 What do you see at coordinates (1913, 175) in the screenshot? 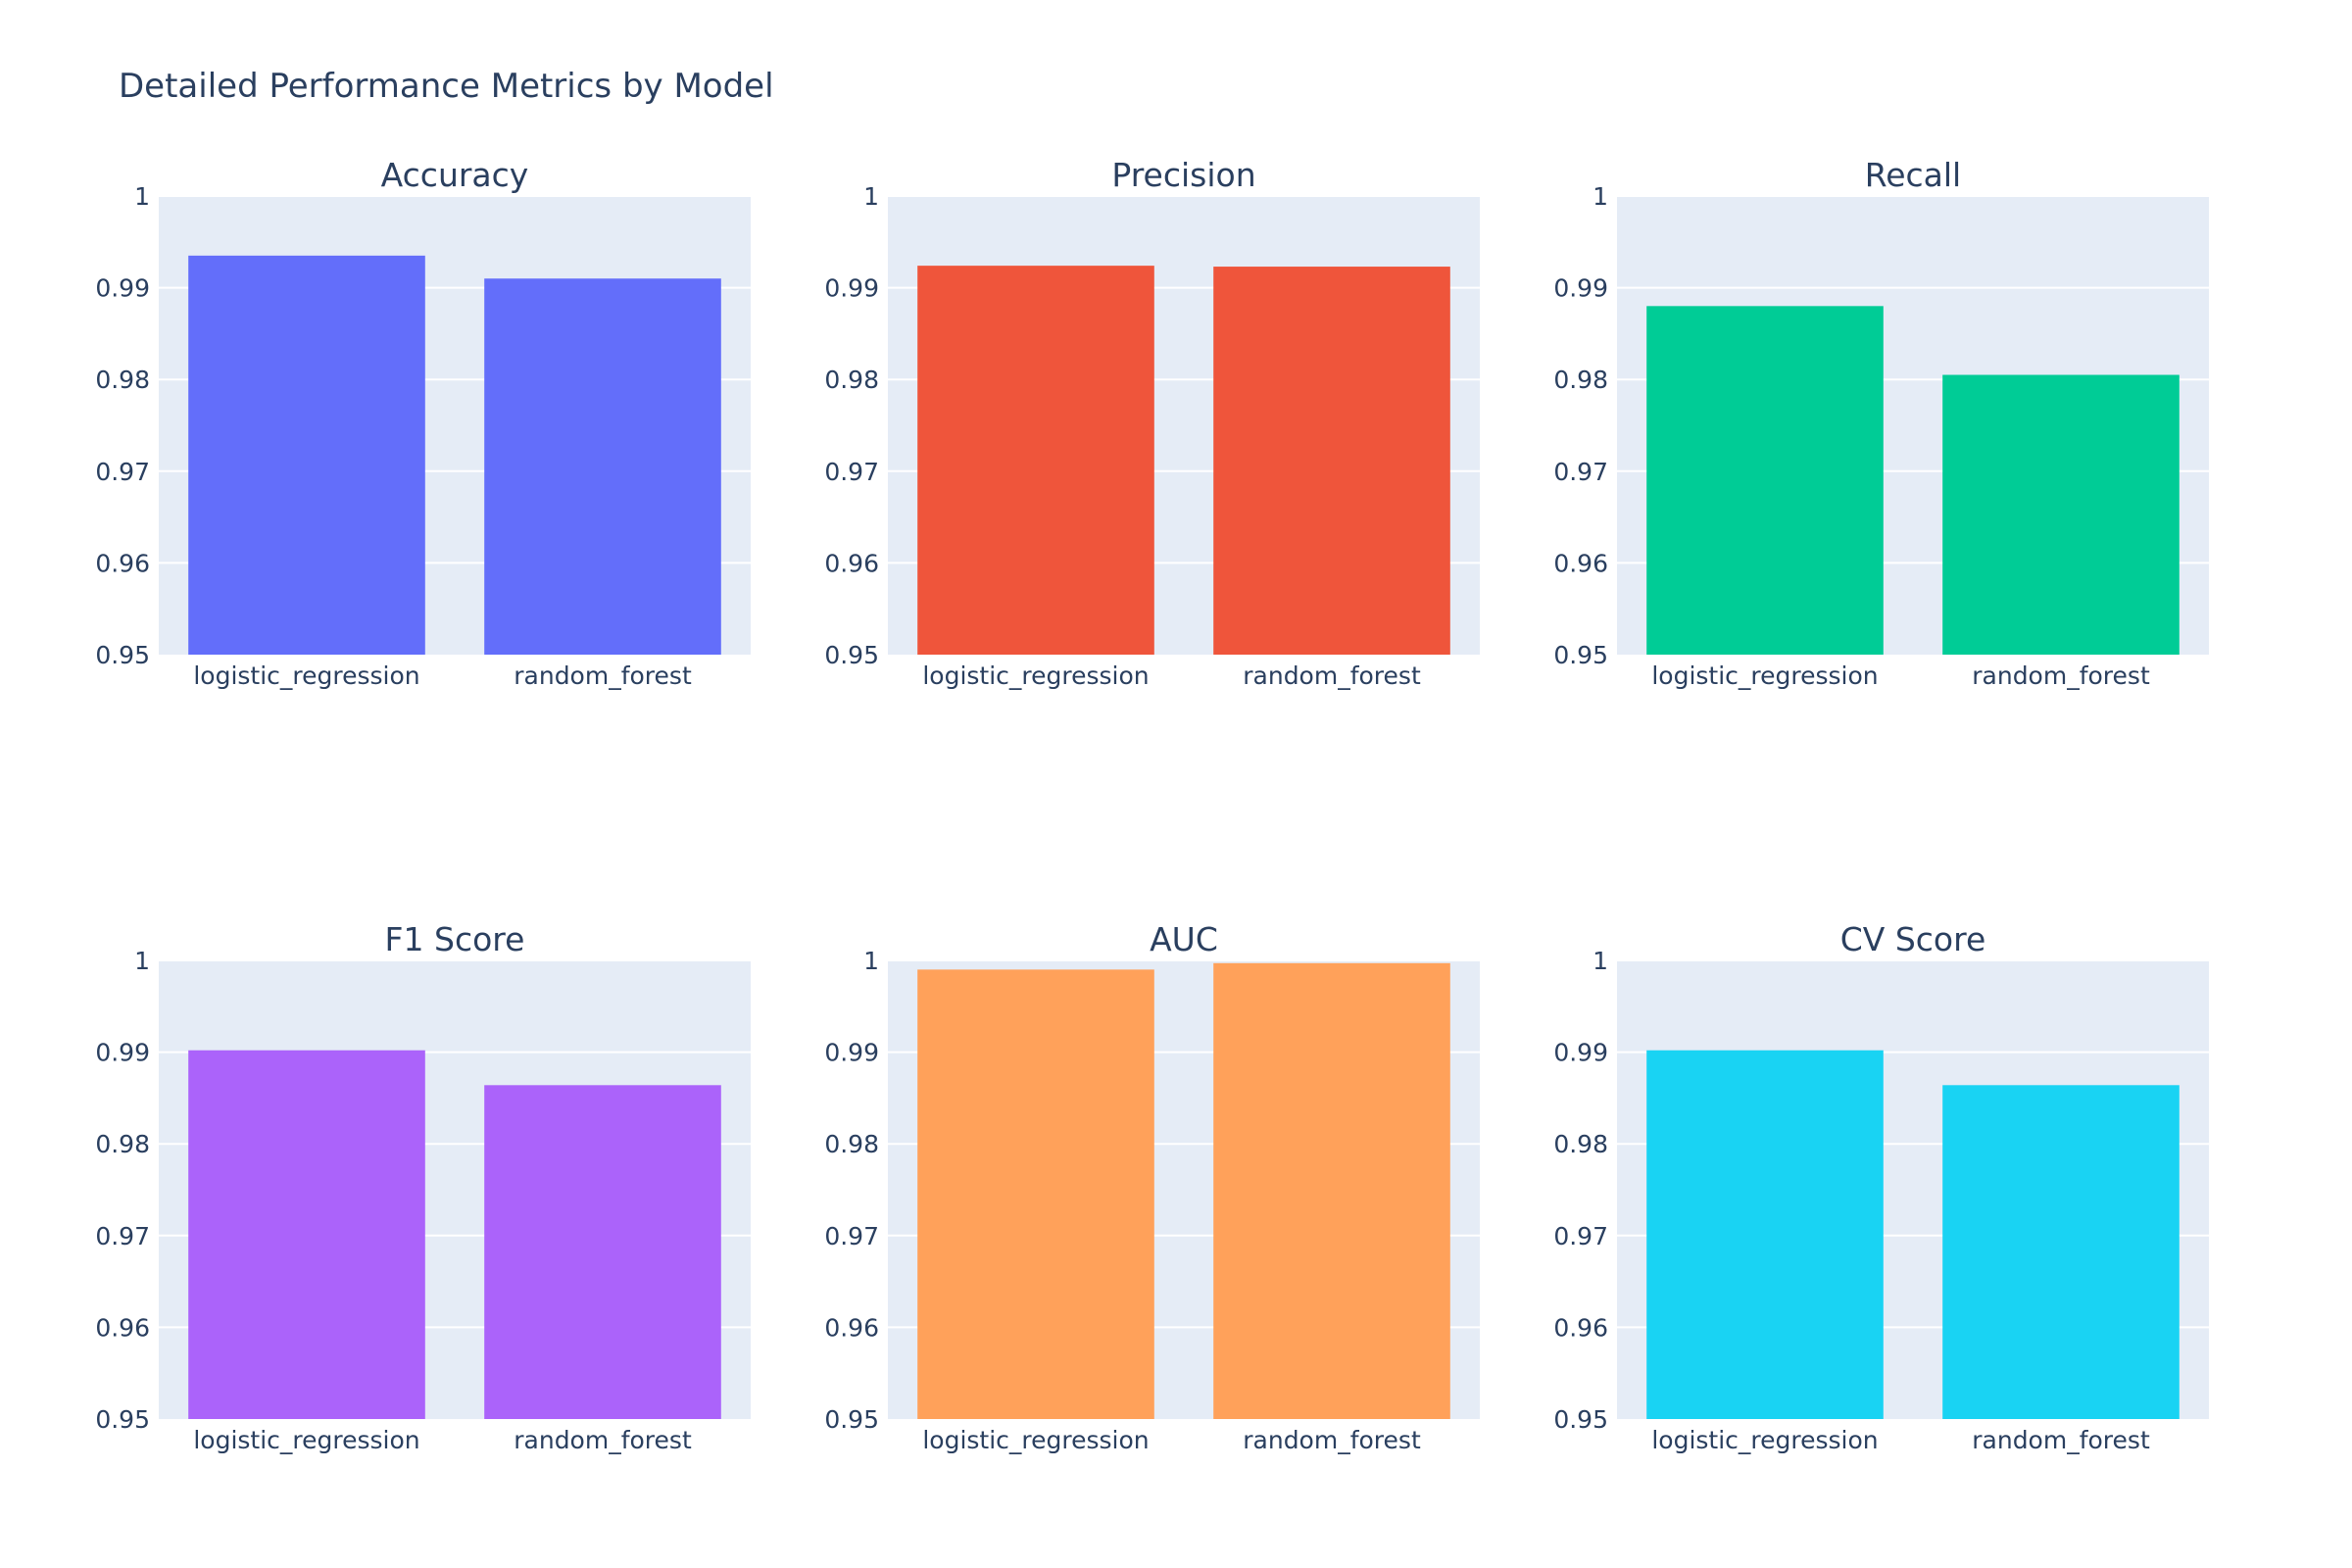
I see `subplot-title: Recall` at bounding box center [1913, 175].